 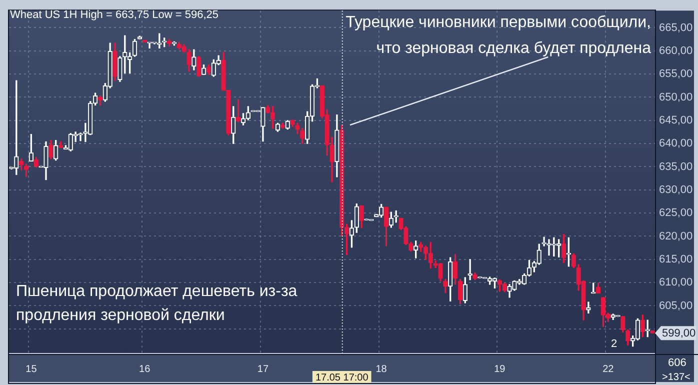 What do you see at coordinates (145, 369) in the screenshot?
I see `x-tick-label: 16` at bounding box center [145, 369].